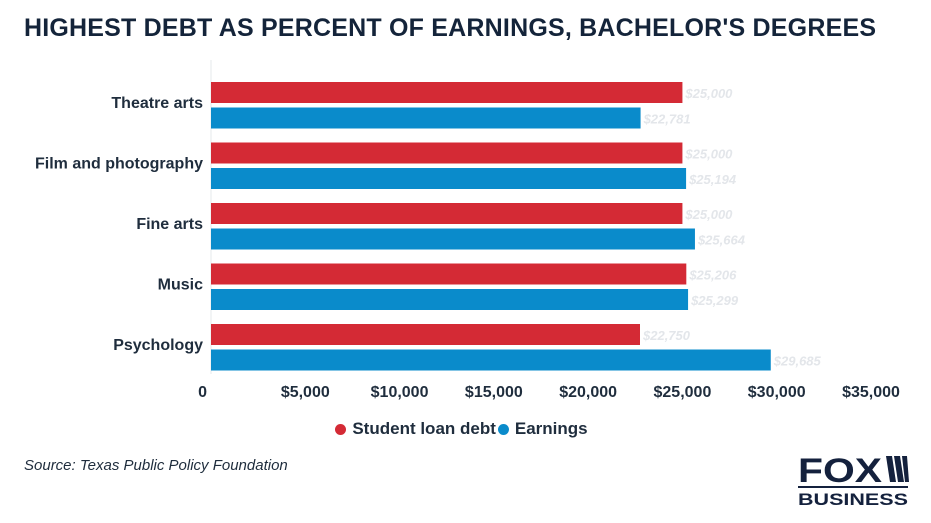 The width and height of the screenshot is (931, 523). What do you see at coordinates (666, 335) in the screenshot?
I see `data-label: $22,750` at bounding box center [666, 335].